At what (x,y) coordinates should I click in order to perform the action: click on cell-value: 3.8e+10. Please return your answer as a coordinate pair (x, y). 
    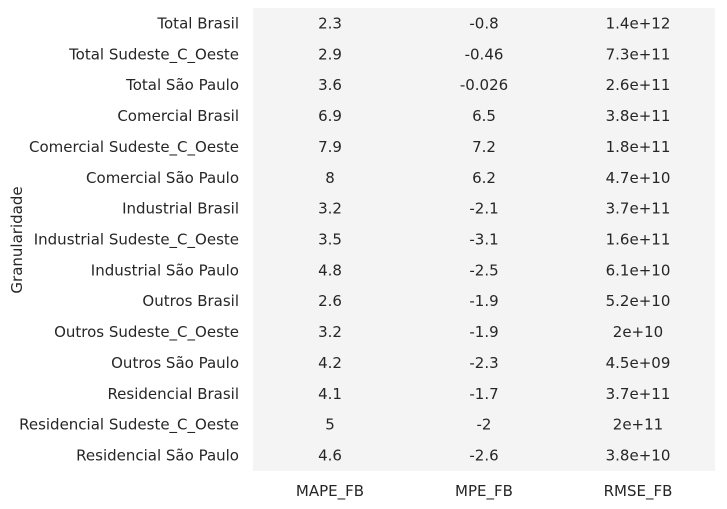
    Looking at the image, I should click on (638, 456).